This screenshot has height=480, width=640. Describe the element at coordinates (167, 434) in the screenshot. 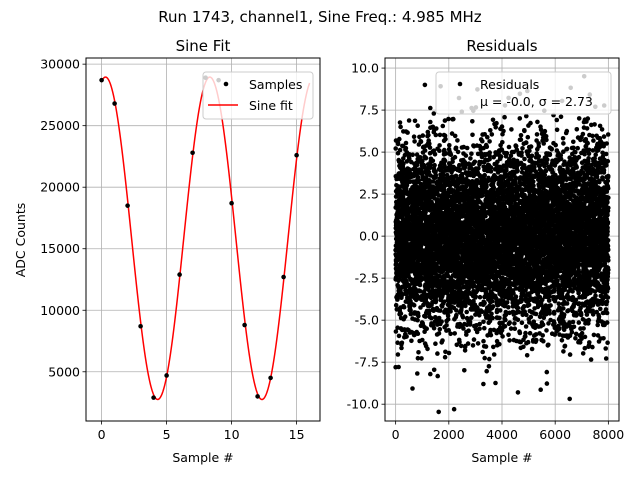

I see `sine-fit-xtick-label: 5` at that location.